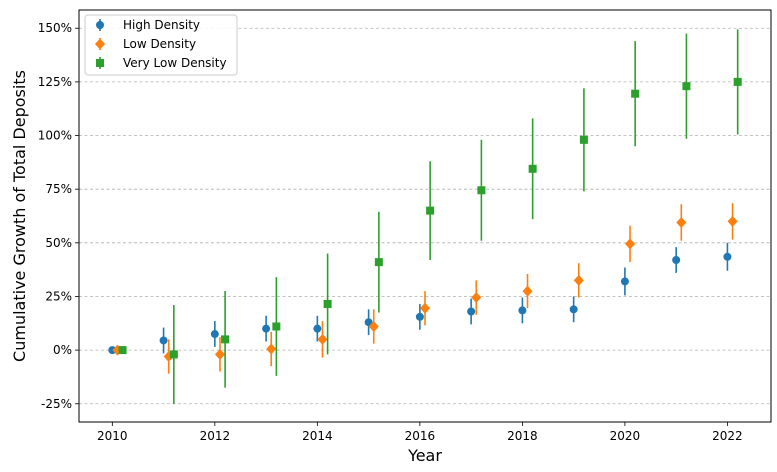  I want to click on y-tick-label: 150%, so click(55, 28).